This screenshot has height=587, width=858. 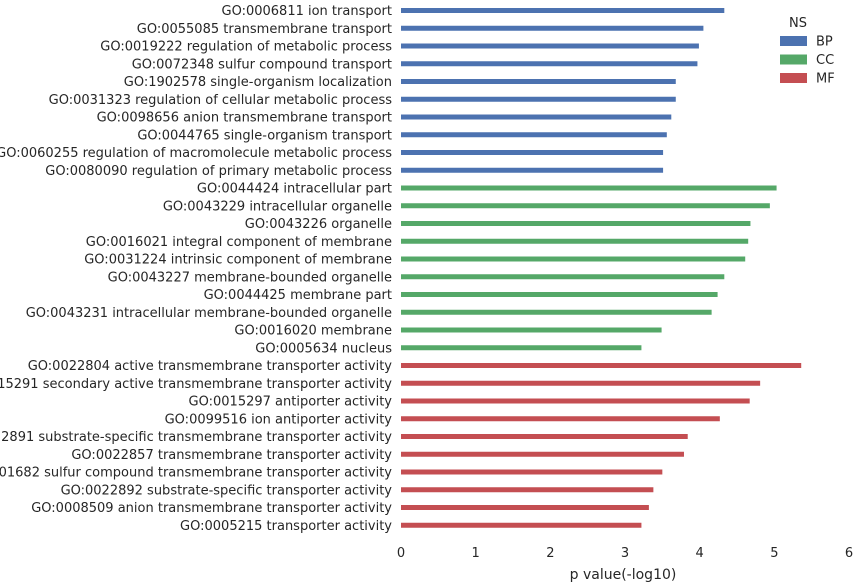 I want to click on x-tick-label: 1, so click(x=476, y=553).